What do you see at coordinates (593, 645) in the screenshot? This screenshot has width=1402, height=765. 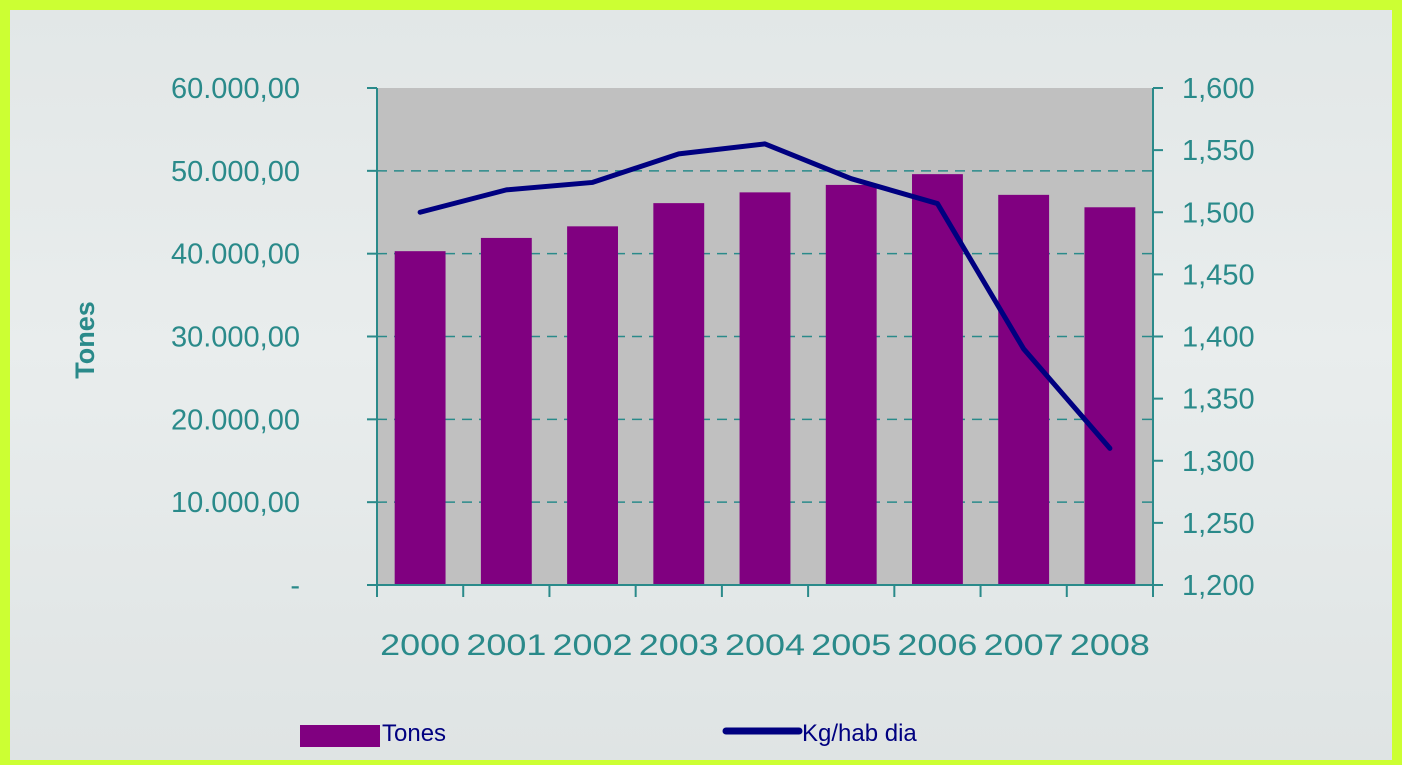 I see `x-tick-label: 2002` at bounding box center [593, 645].